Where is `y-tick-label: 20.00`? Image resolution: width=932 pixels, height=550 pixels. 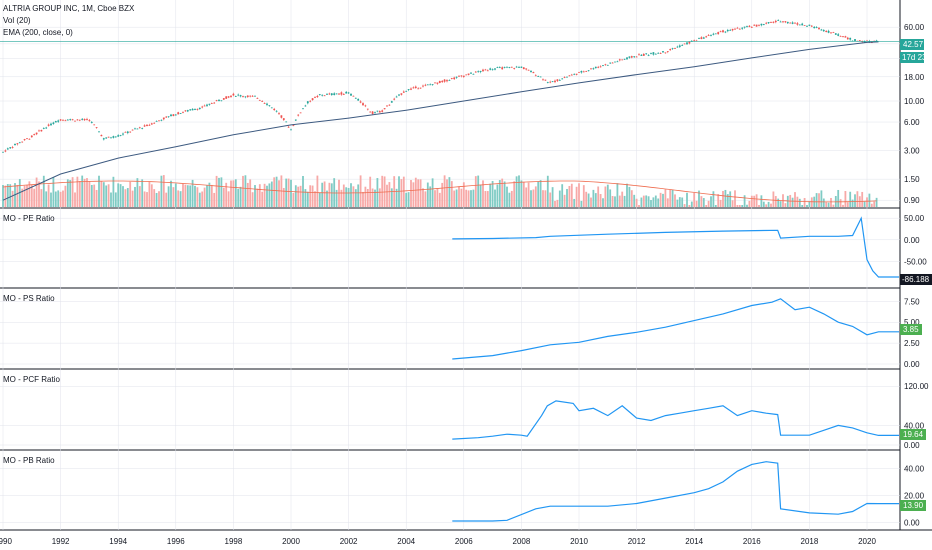
y-tick-label: 20.00 is located at coordinates (914, 495).